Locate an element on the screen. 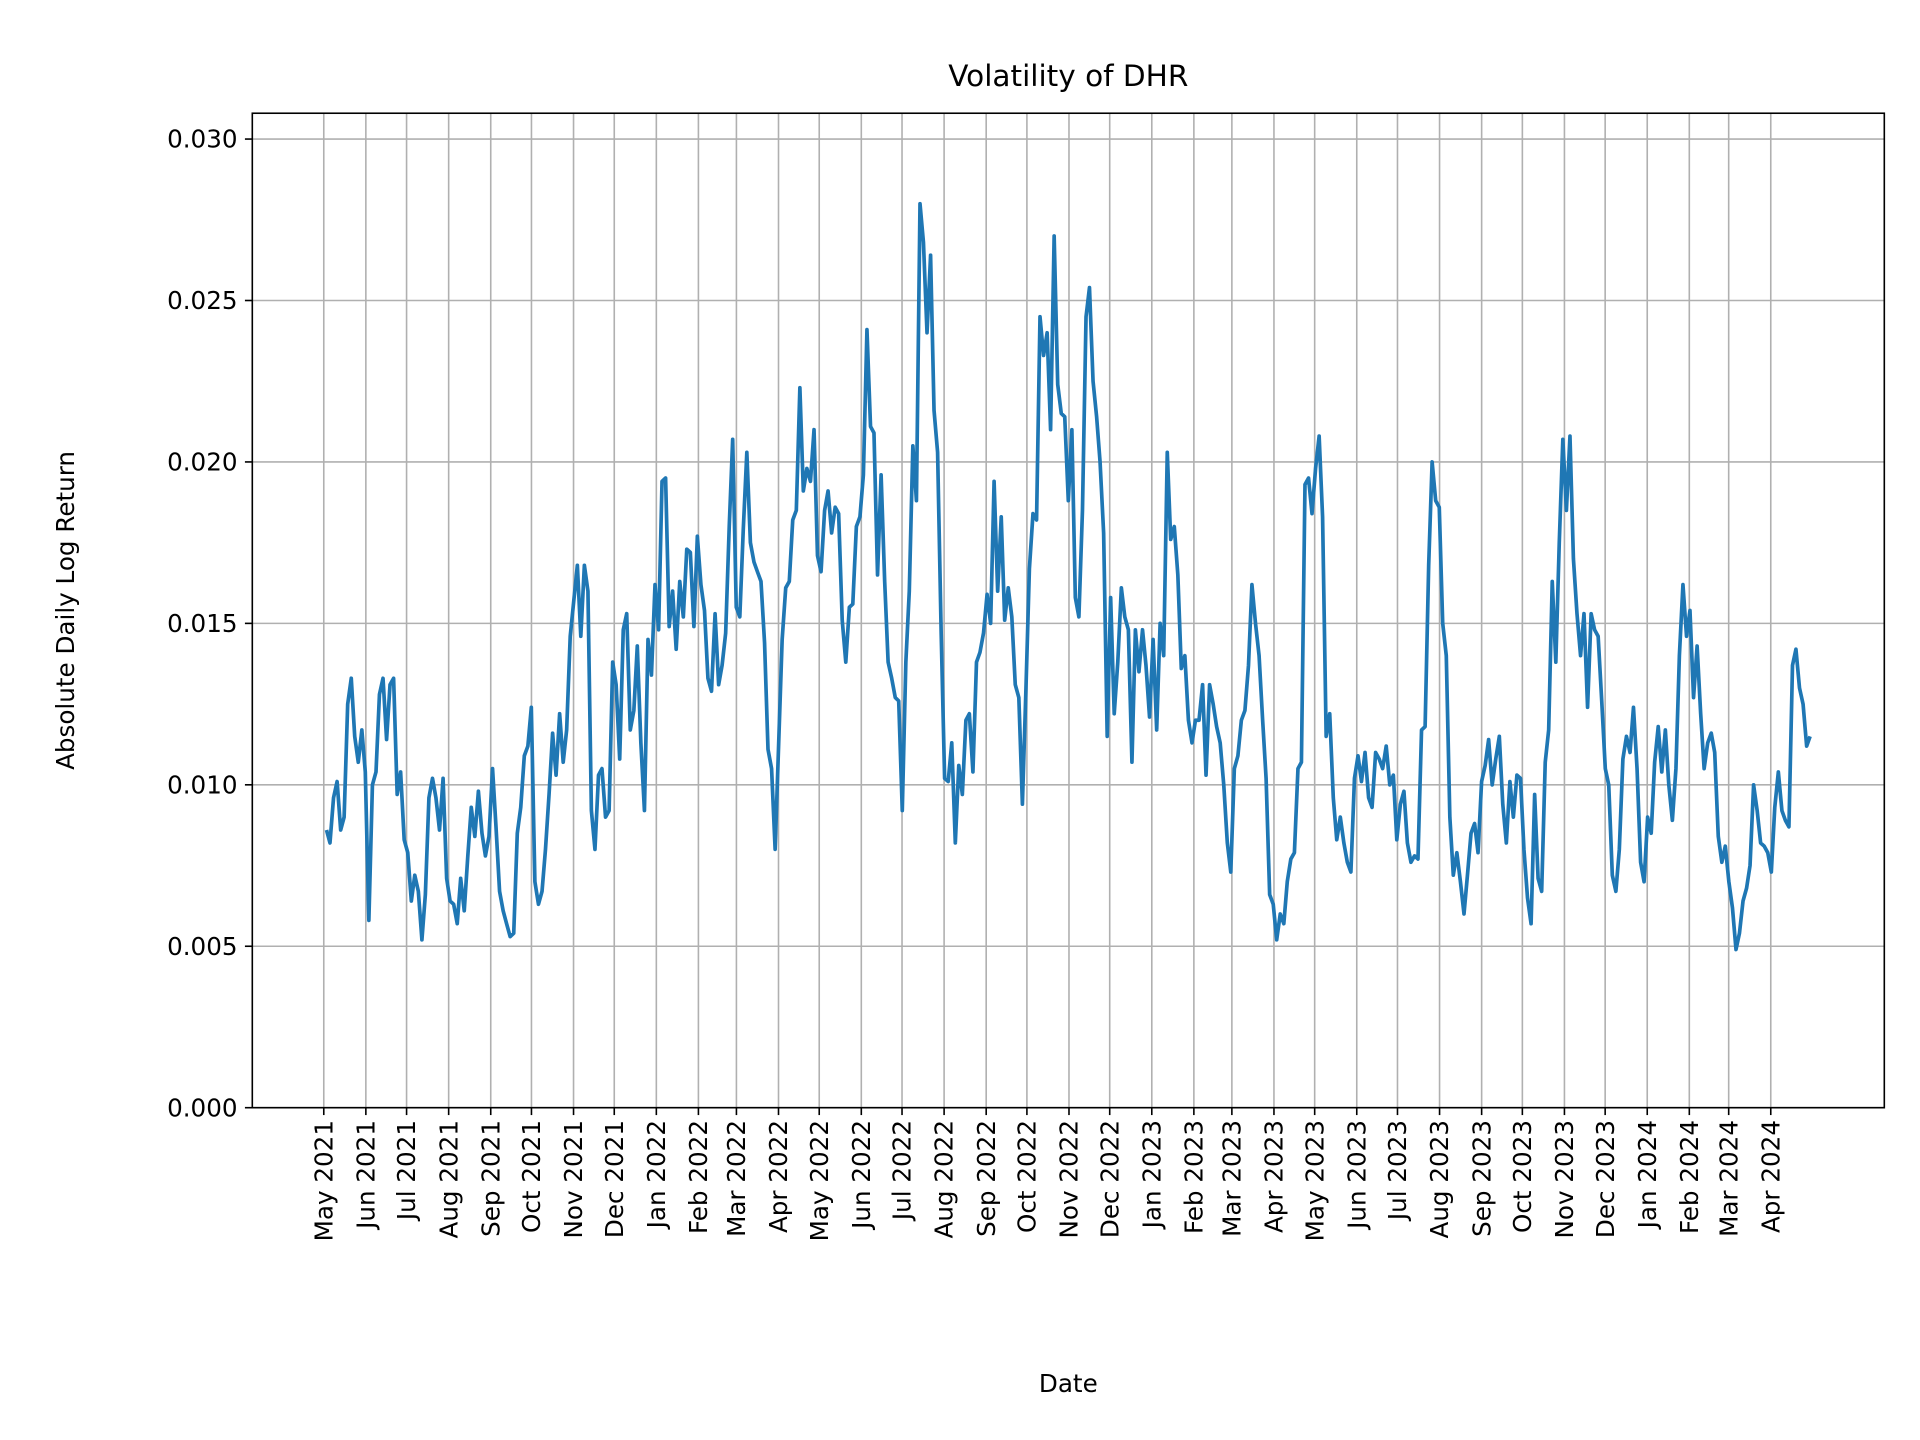 The height and width of the screenshot is (1440, 1920). x-tick-label: May 2022 is located at coordinates (819, 1180).